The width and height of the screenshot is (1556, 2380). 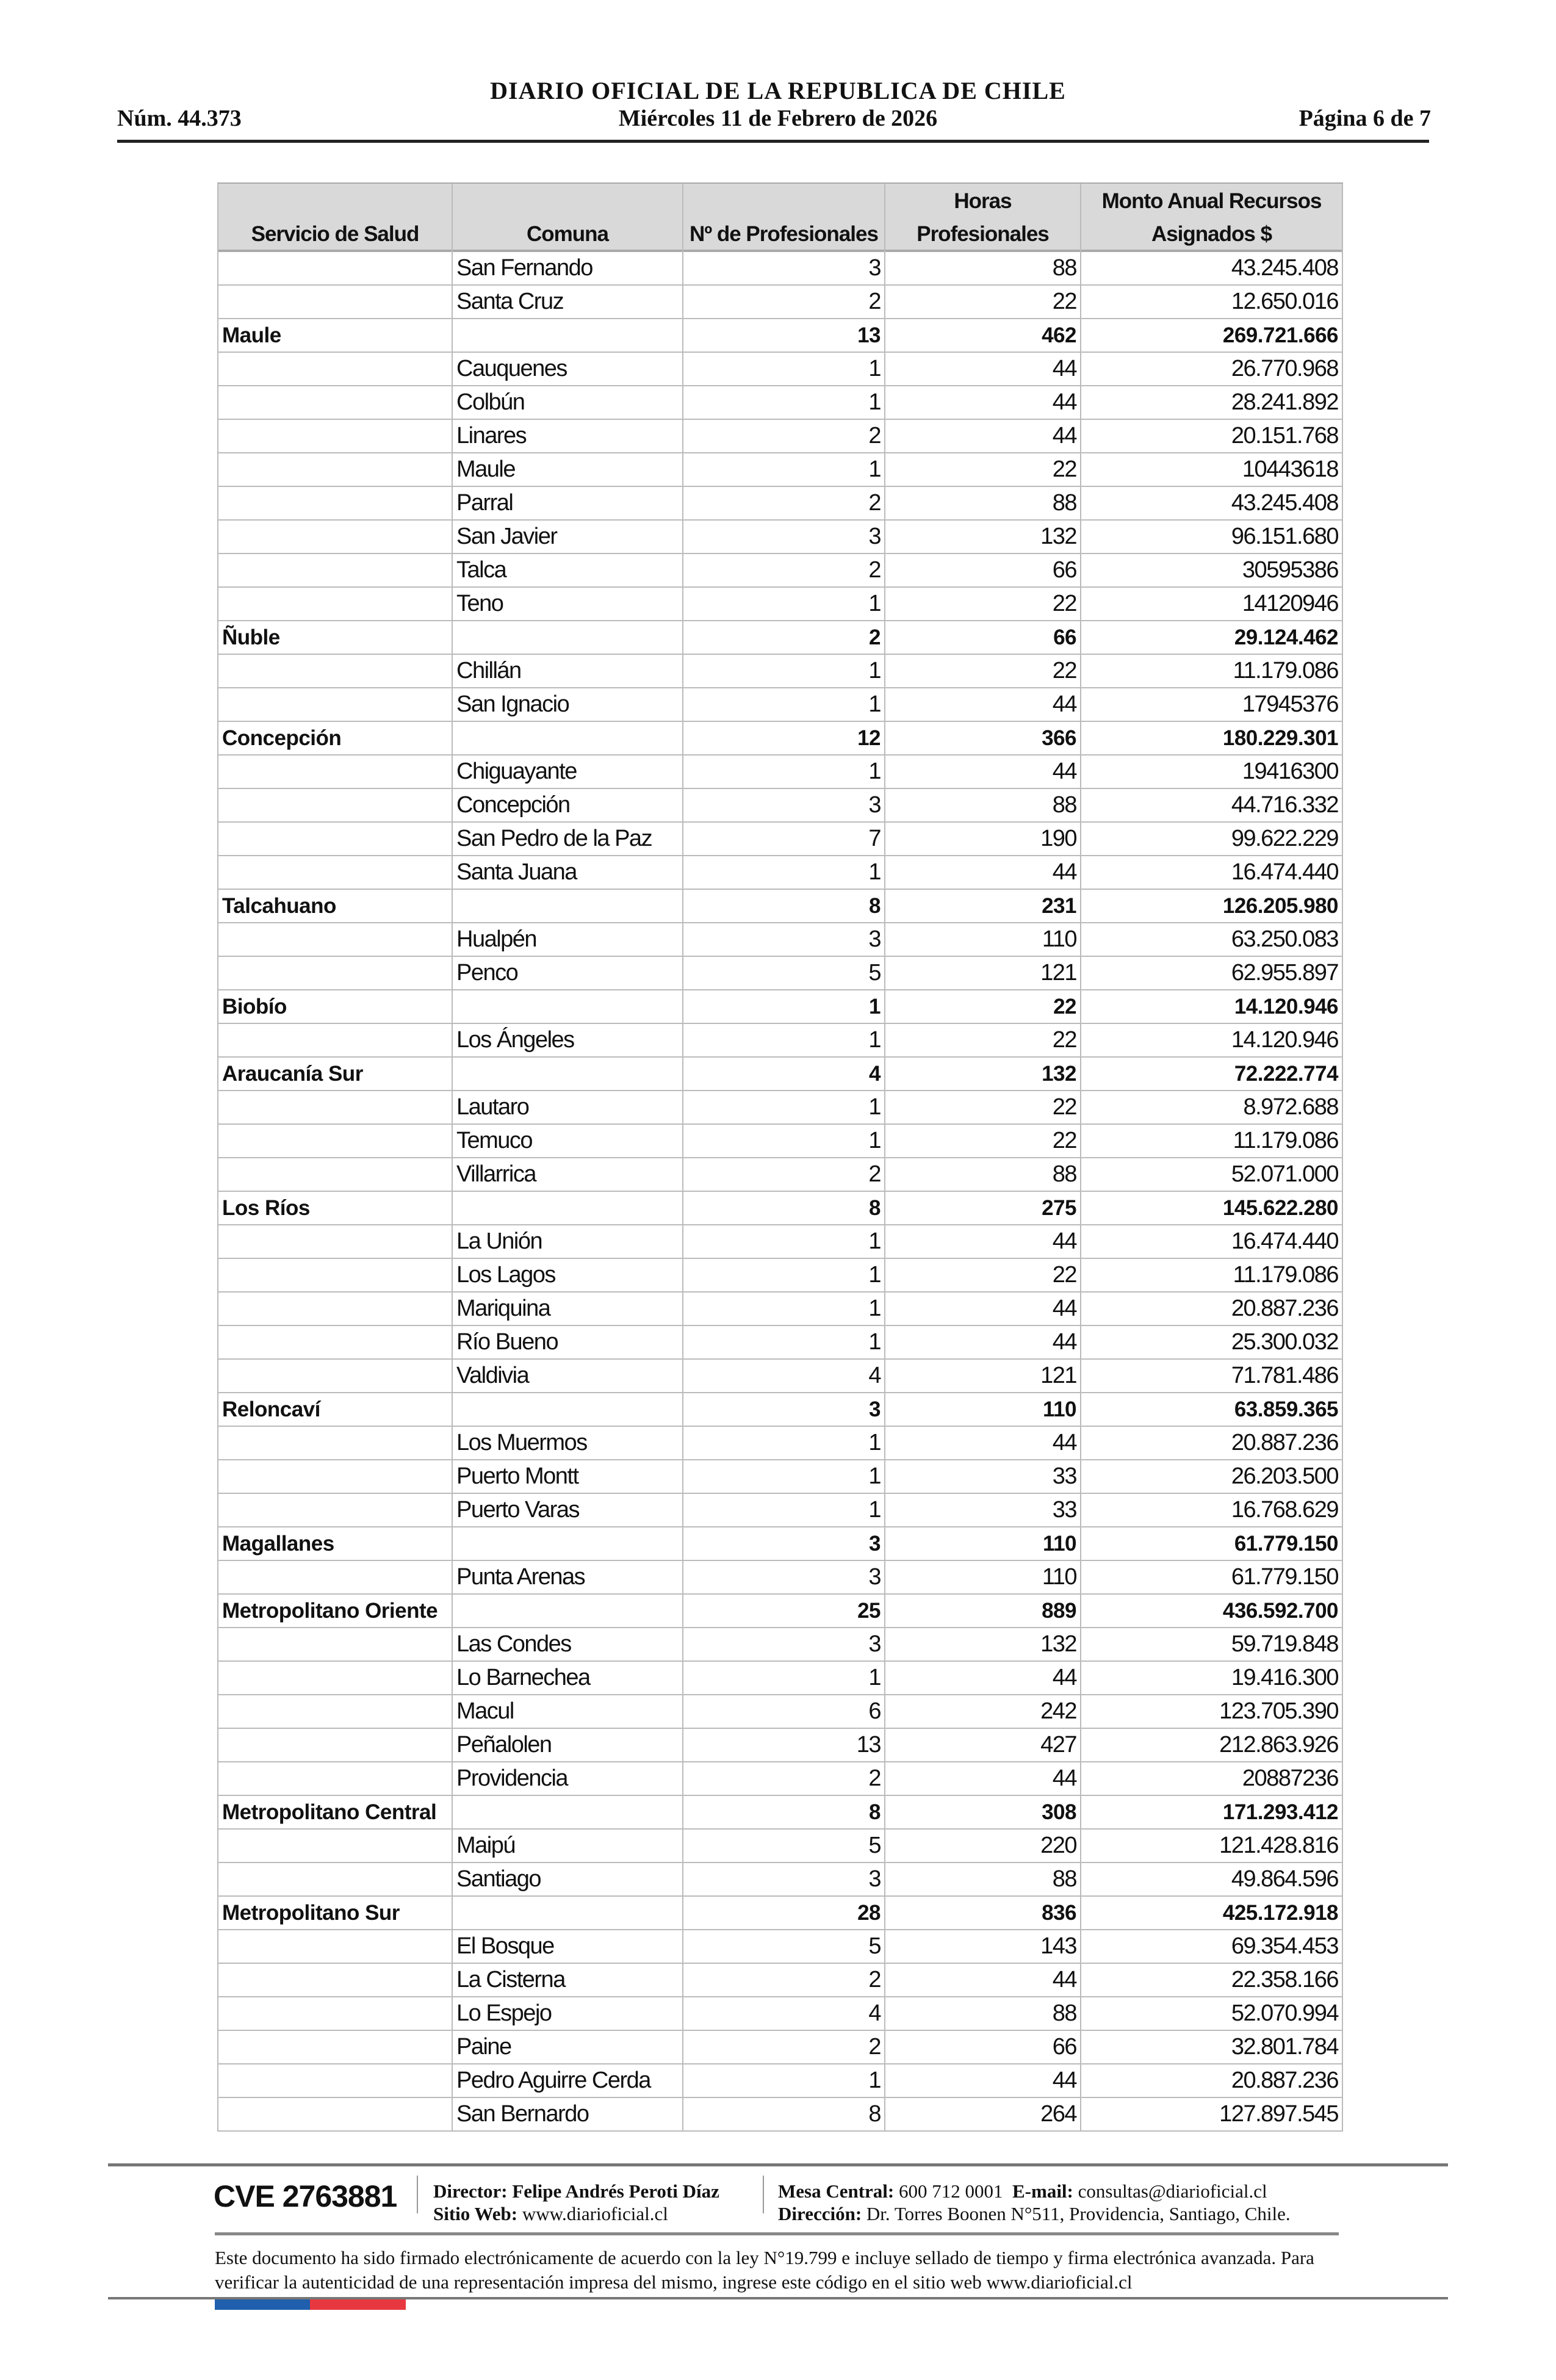 What do you see at coordinates (511, 1979) in the screenshot?
I see `cell-comuna-text: La Cisterna` at bounding box center [511, 1979].